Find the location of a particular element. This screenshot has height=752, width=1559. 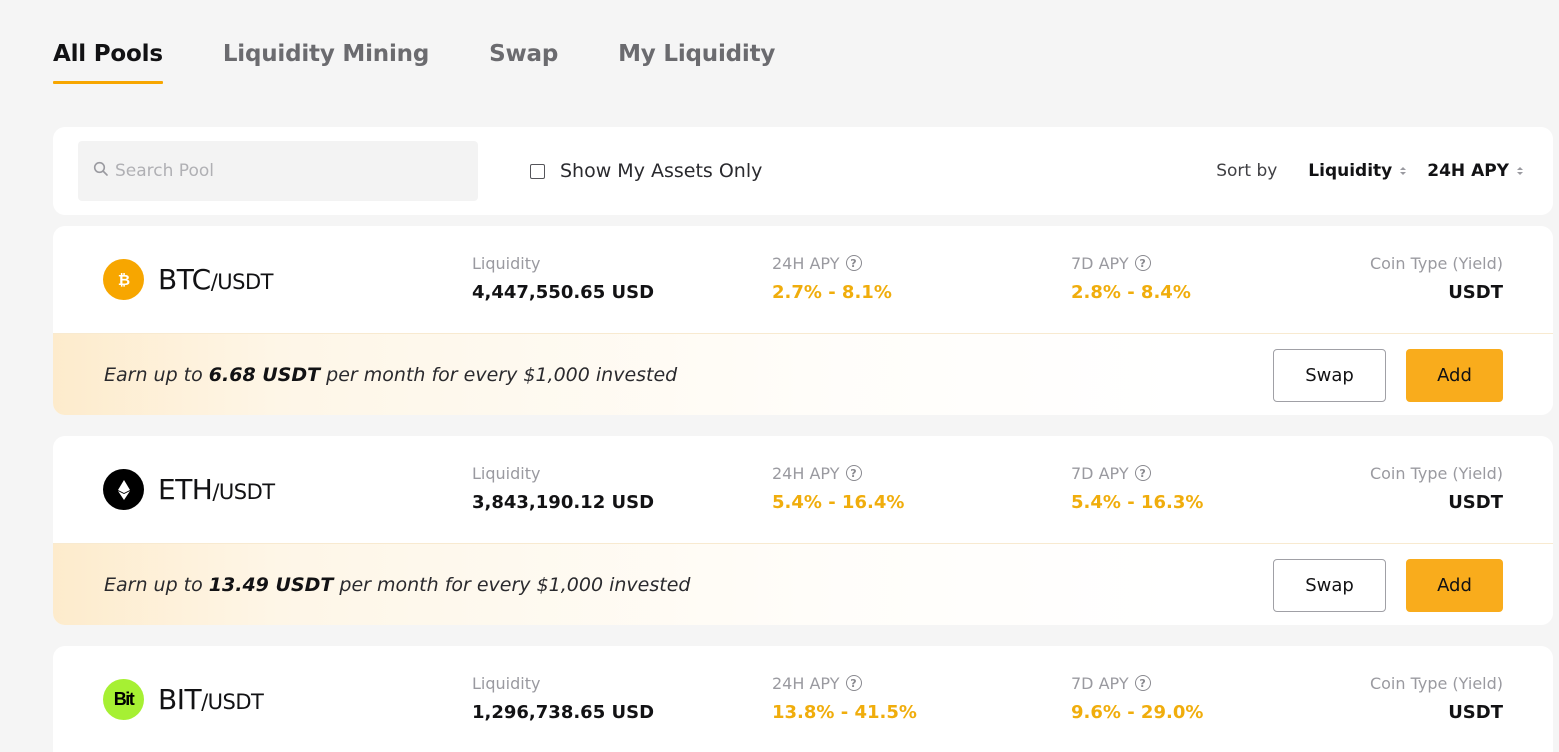

pair-name: BTC/USDT is located at coordinates (216, 279).